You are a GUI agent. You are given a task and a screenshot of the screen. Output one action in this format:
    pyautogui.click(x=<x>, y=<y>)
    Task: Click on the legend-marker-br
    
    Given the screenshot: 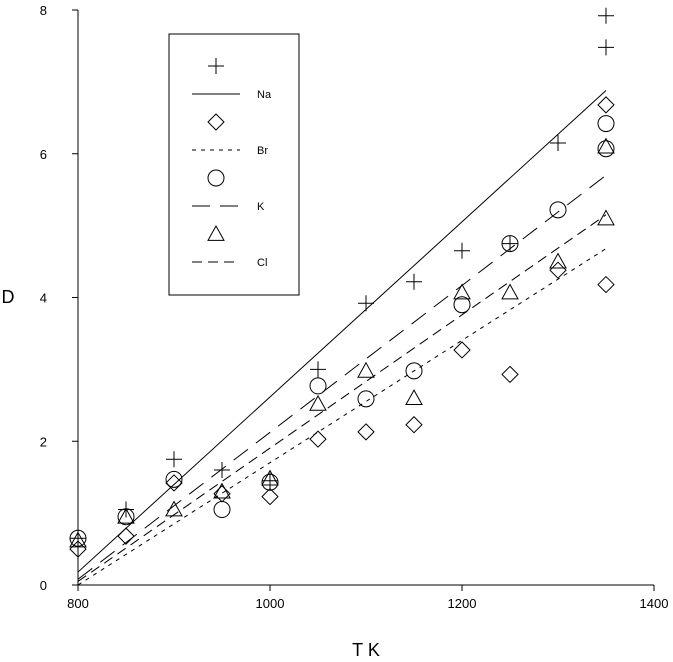 What is the action you would take?
    pyautogui.click(x=216, y=122)
    